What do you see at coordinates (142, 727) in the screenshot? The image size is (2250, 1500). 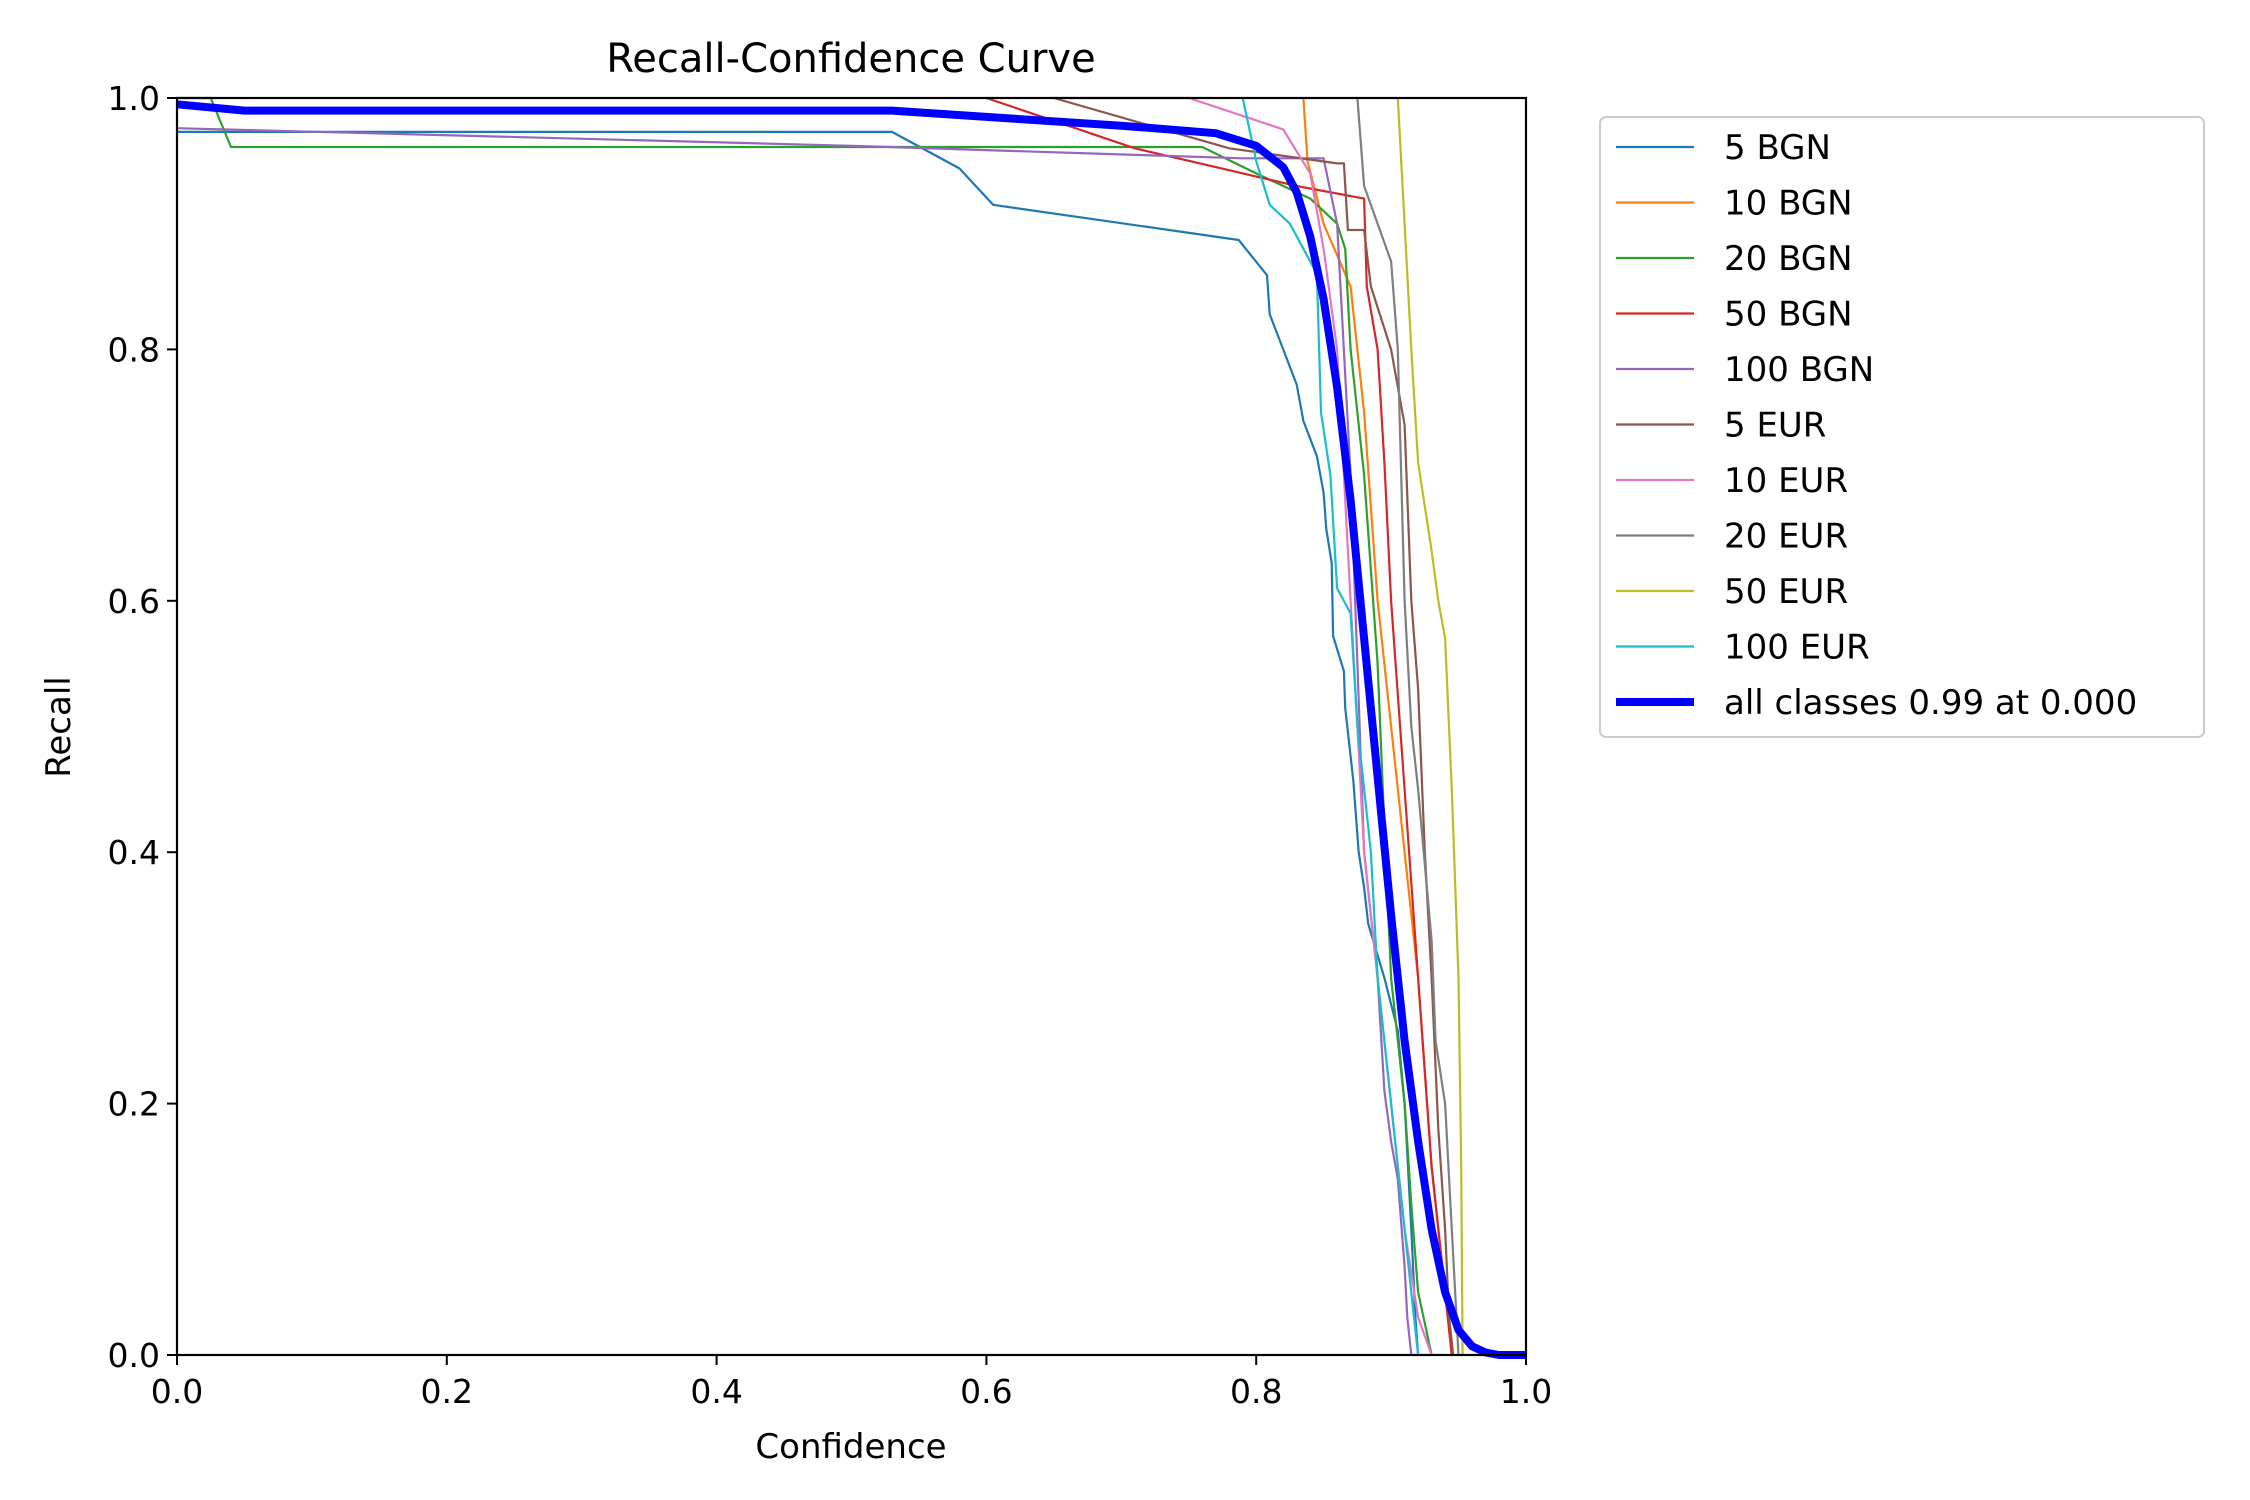 I see `y-axis-ticks: 0.0 0.2 0.4 0.6 0.8 1.0` at bounding box center [142, 727].